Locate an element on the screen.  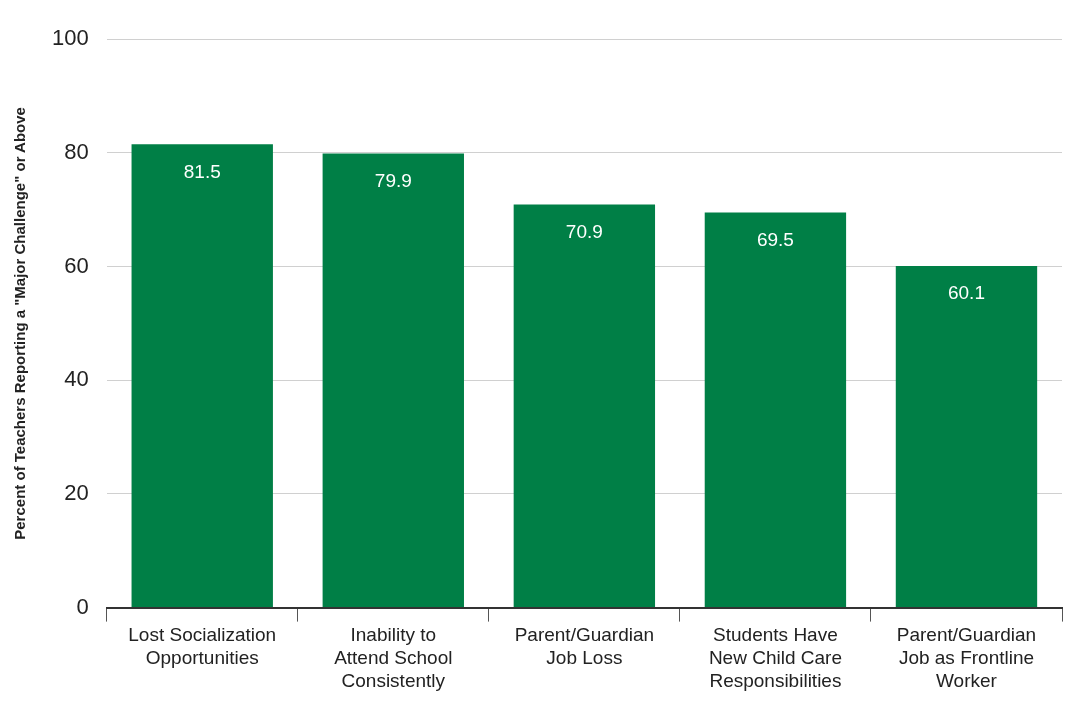
data-label: 60.1 is located at coordinates (966, 293).